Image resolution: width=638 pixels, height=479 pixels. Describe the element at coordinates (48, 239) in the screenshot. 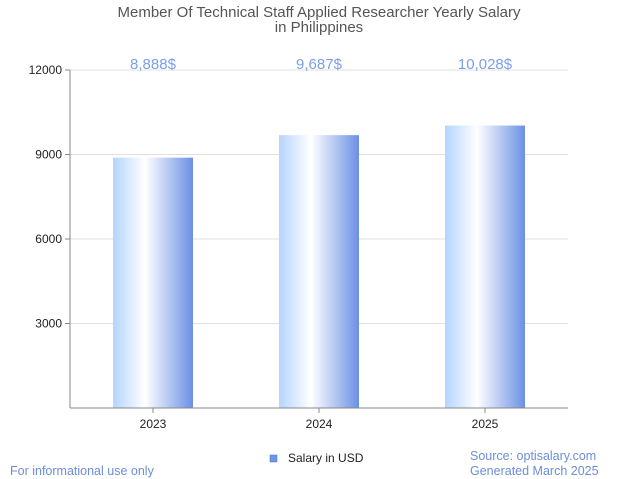

I see `y-tick-label: 6000` at that location.